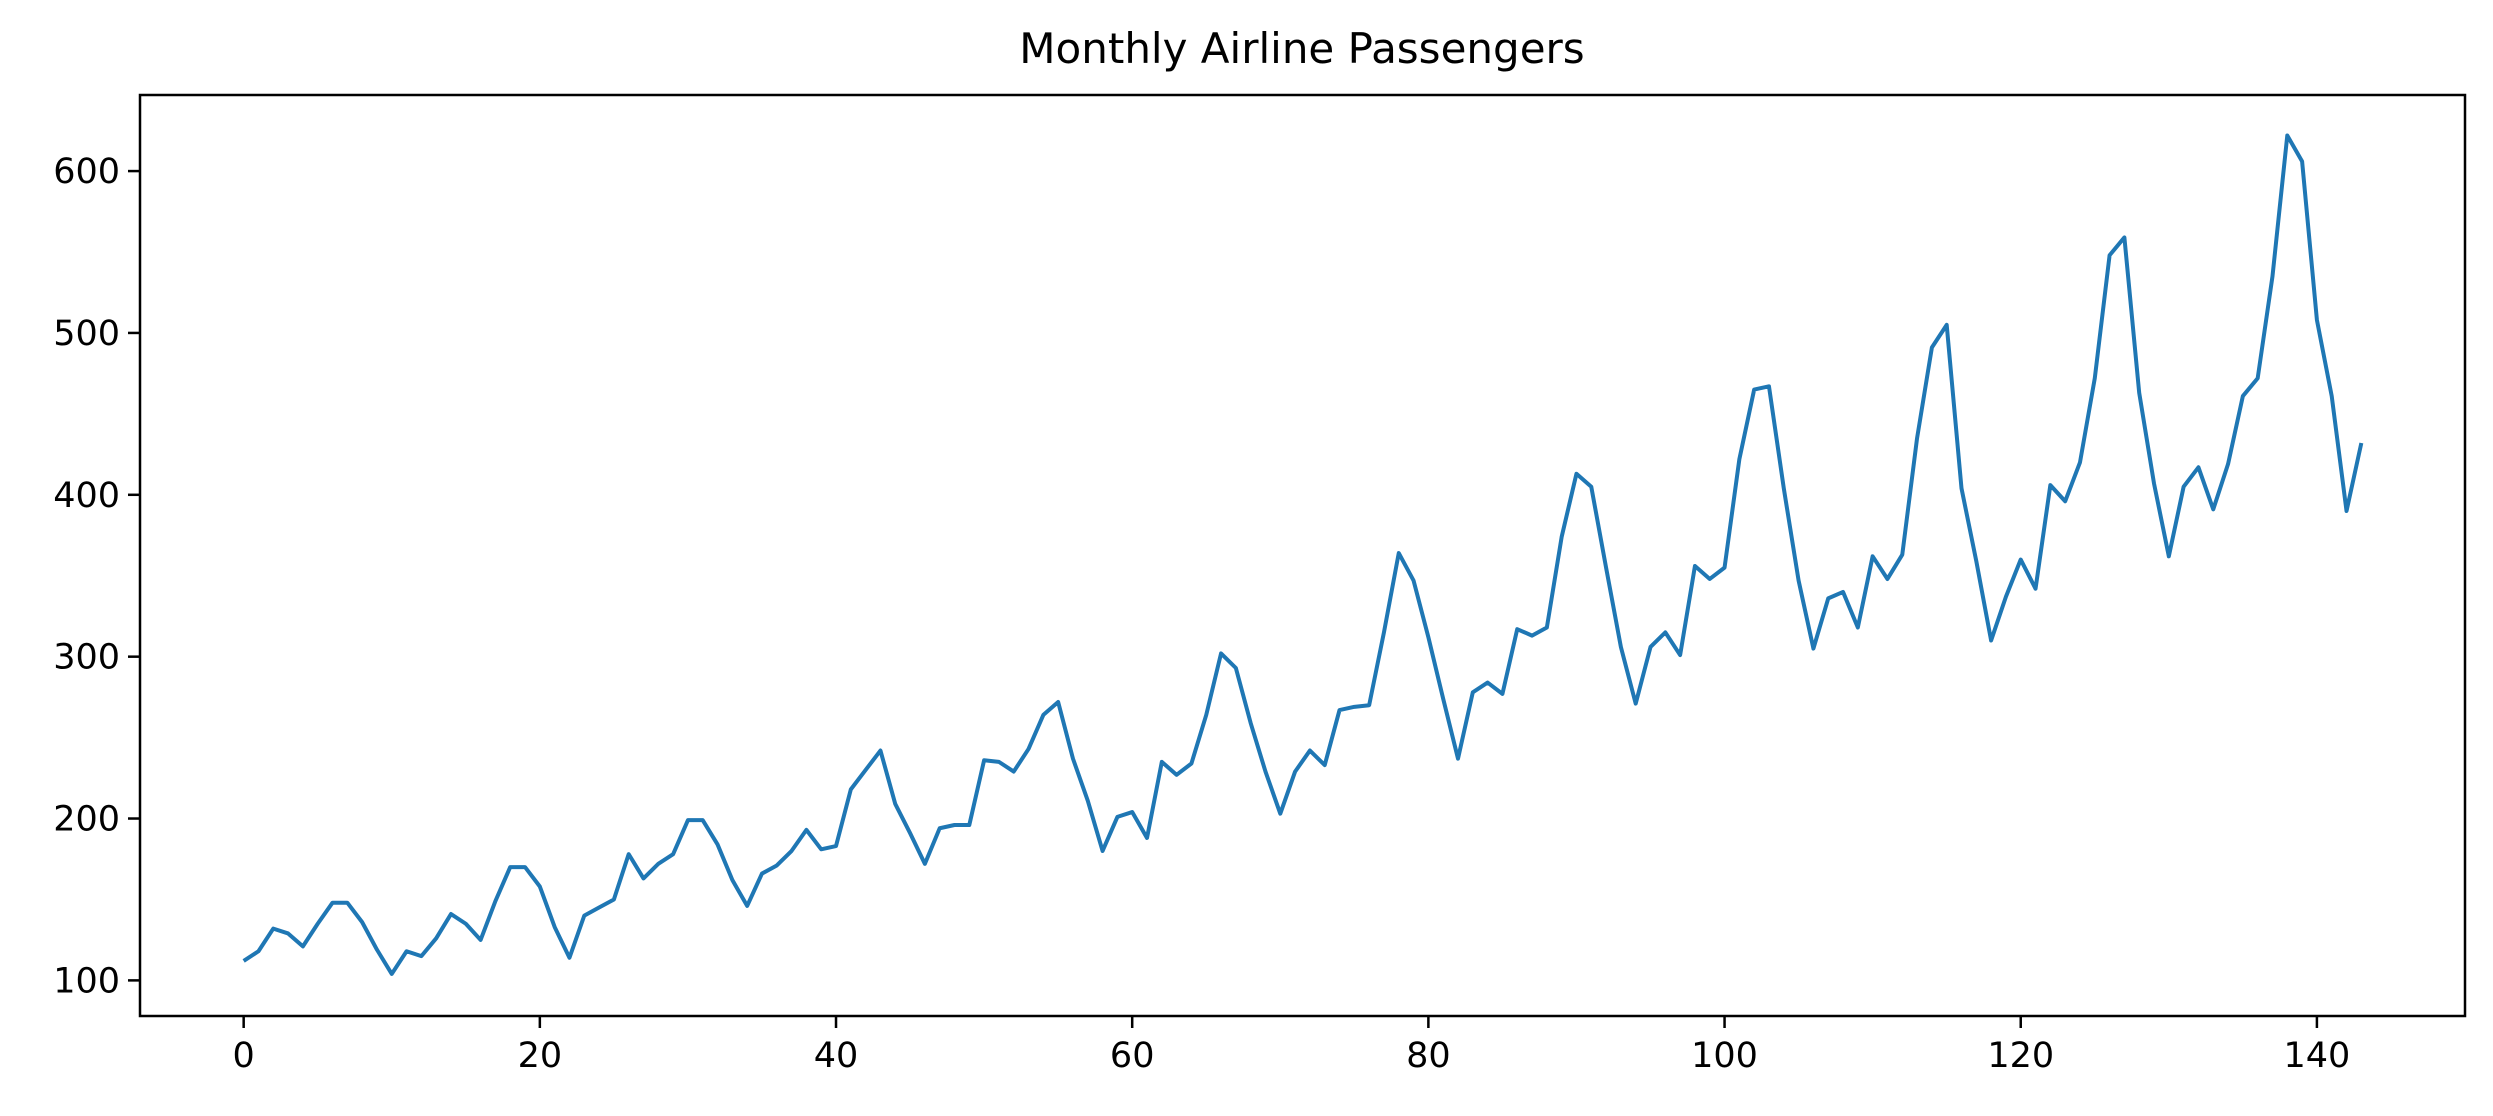 The height and width of the screenshot is (1116, 2493). I want to click on y-axis: 100 200 300 400 500 600, so click(96, 576).